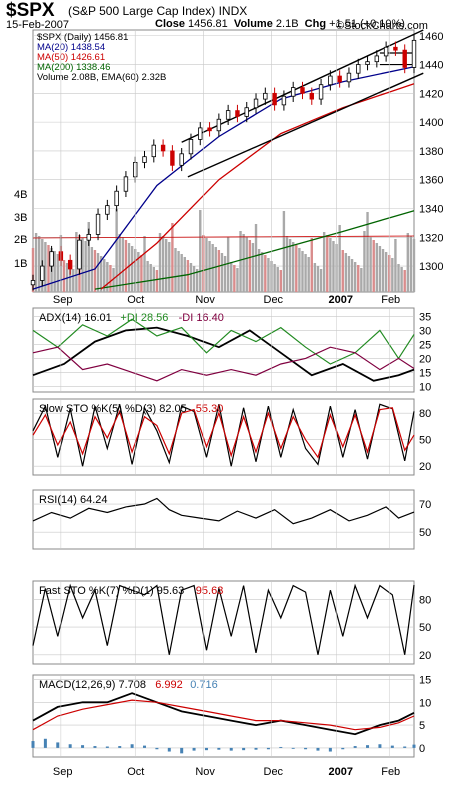 The width and height of the screenshot is (460, 786). What do you see at coordinates (208, 24) in the screenshot?
I see `close-value: 1456.81` at bounding box center [208, 24].